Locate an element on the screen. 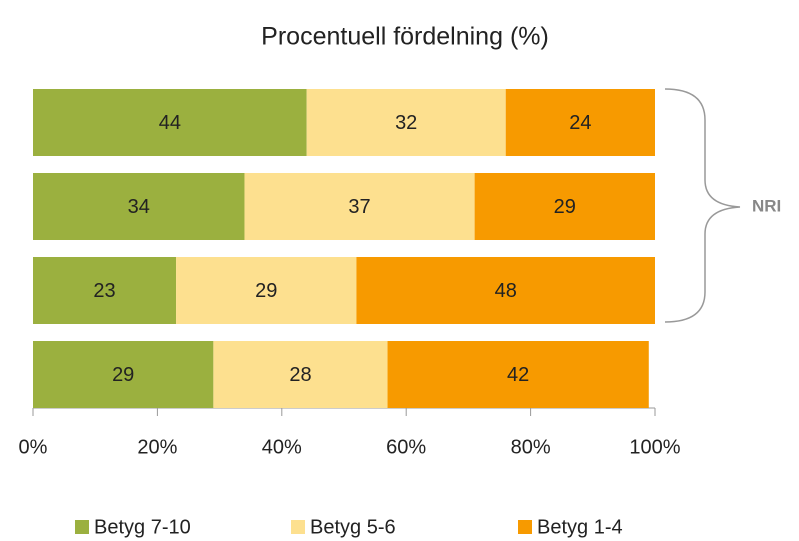 The height and width of the screenshot is (541, 799). data-label: 23 is located at coordinates (104, 291).